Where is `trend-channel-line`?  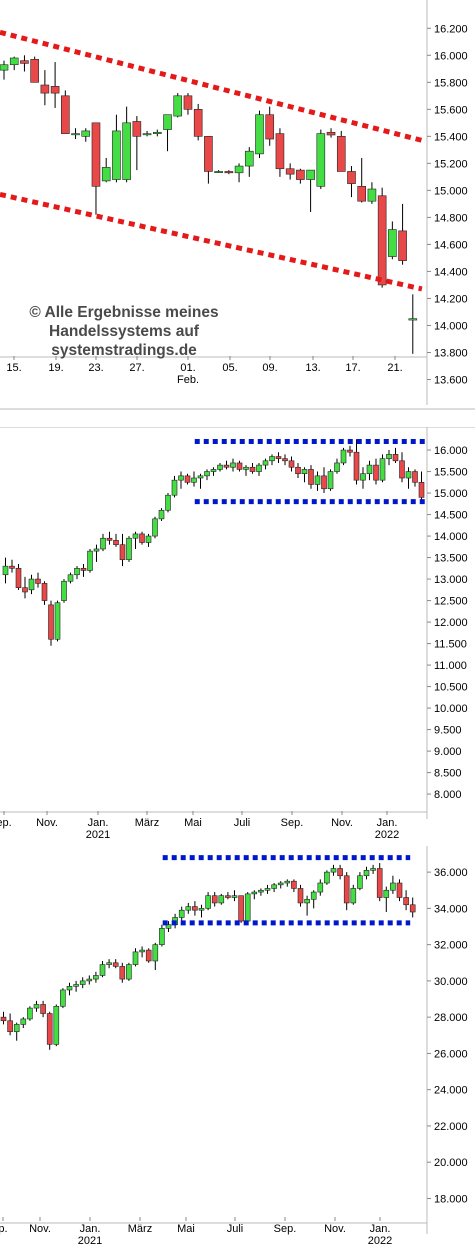
trend-channel-line is located at coordinates (211, 241).